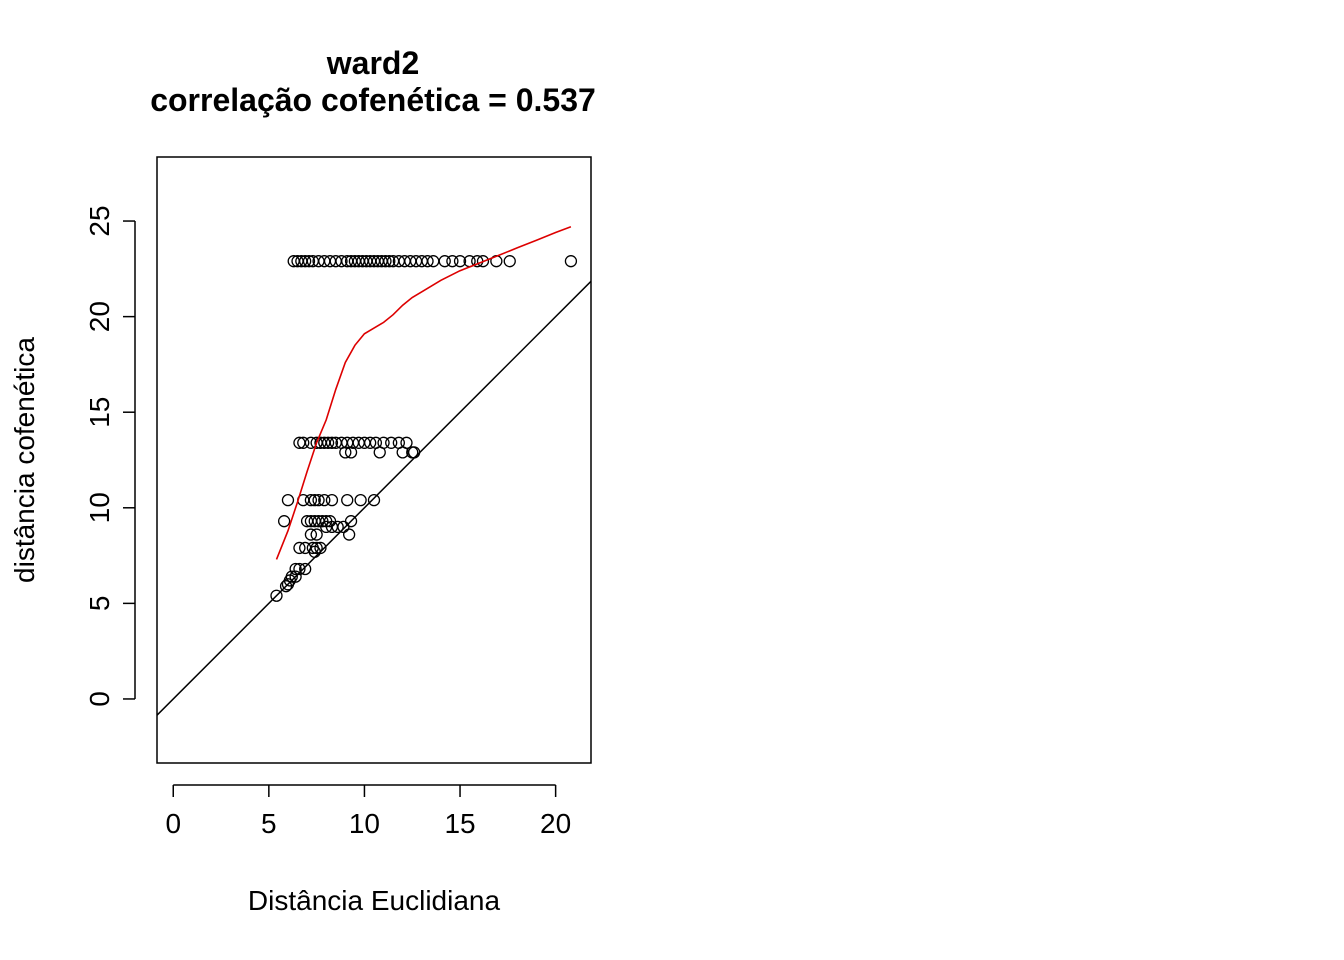  Describe the element at coordinates (99, 412) in the screenshot. I see `y-tick-label: 15` at that location.